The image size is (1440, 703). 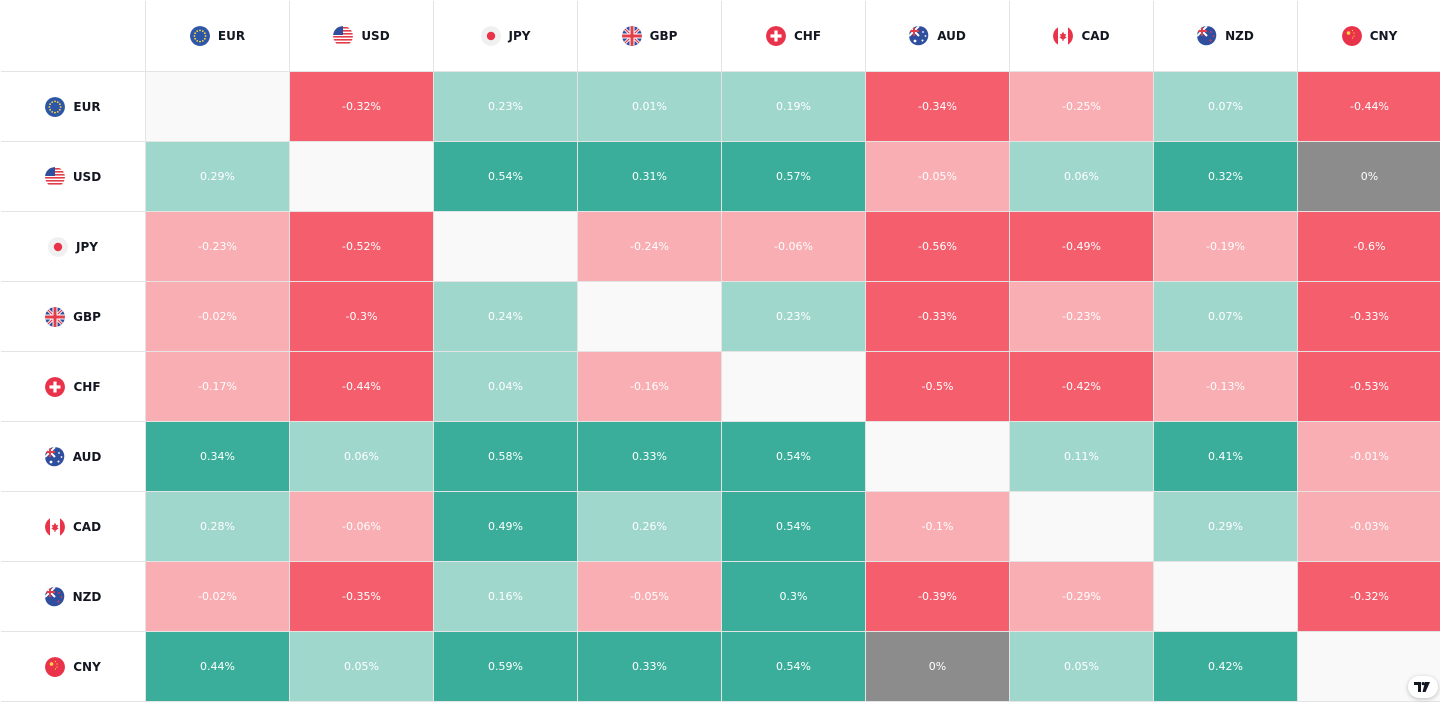 I want to click on heatmap-cell-jpy-gbp: -0.24%, so click(x=649, y=246).